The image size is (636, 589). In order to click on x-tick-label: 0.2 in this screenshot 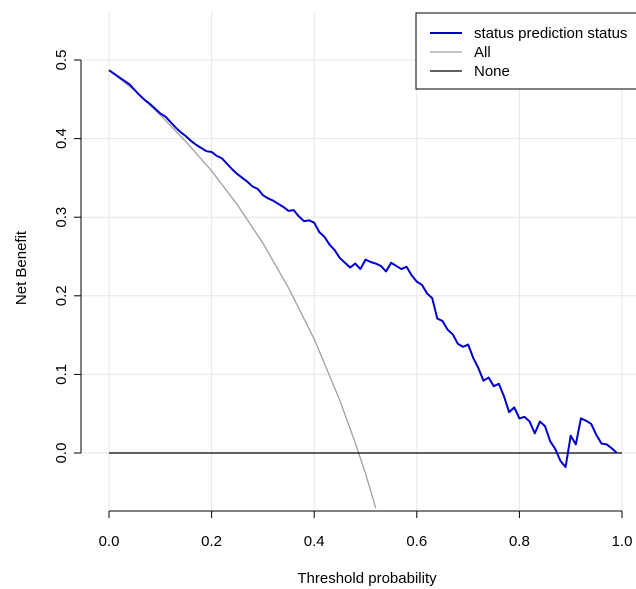, I will do `click(211, 541)`.